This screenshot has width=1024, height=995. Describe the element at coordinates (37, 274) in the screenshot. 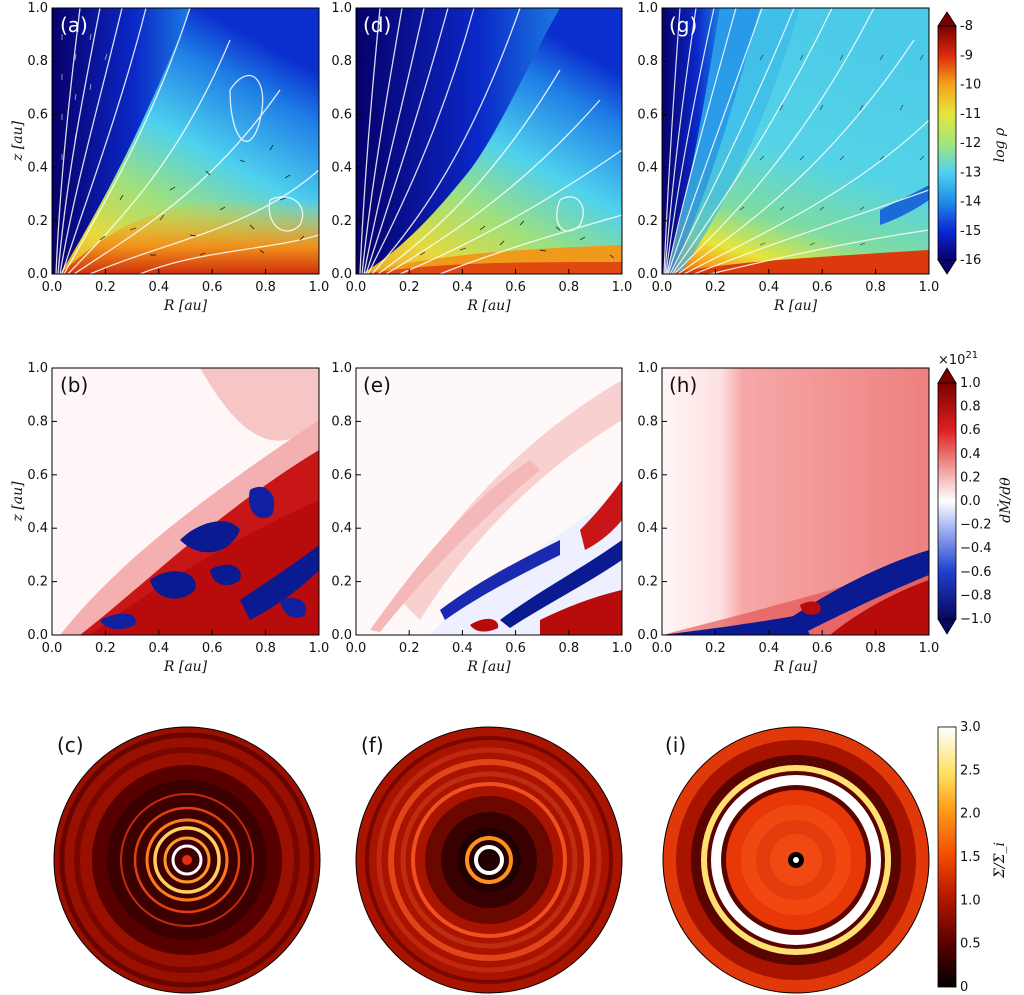

I see `ytick-label-a: 0.0` at that location.